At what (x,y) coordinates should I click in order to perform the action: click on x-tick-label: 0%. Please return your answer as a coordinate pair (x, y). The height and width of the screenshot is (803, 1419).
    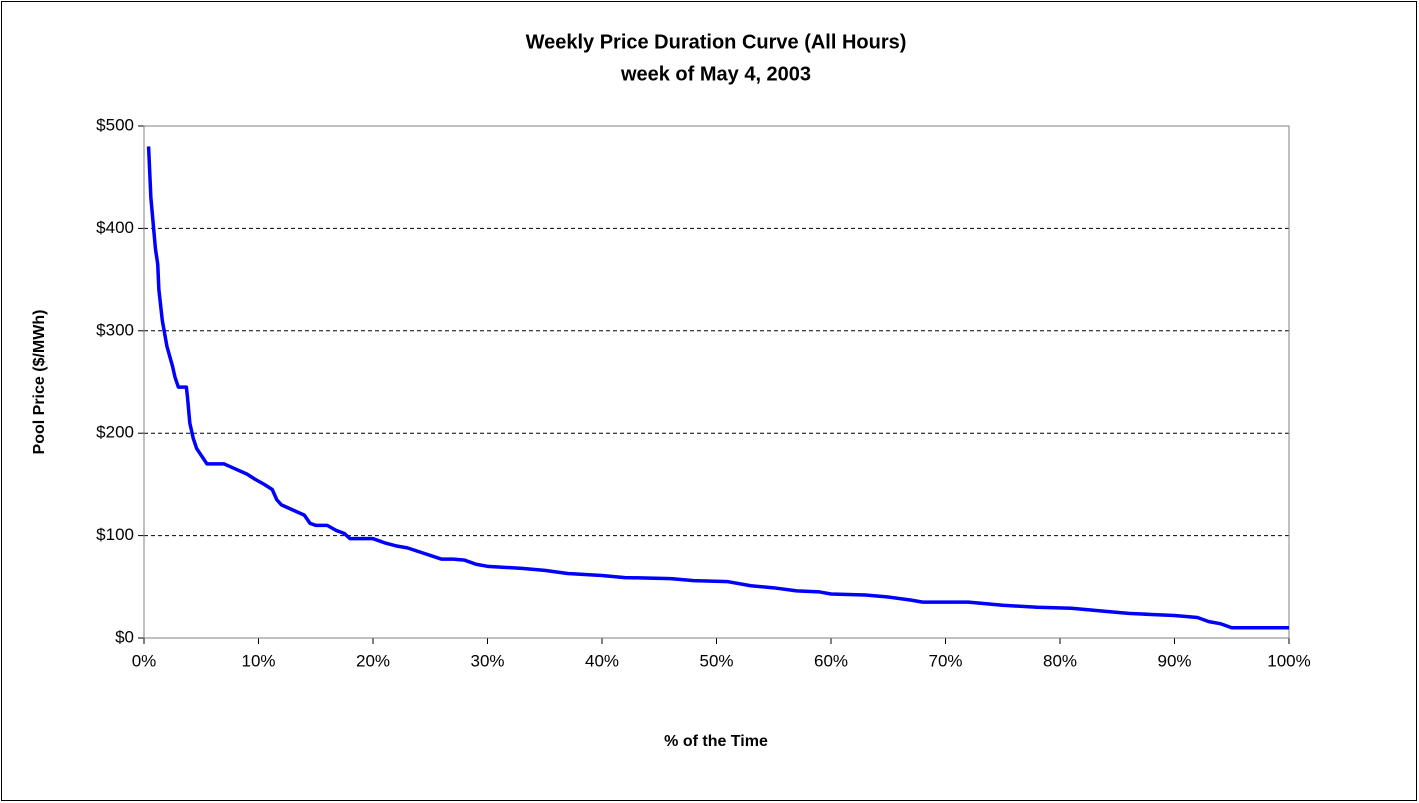
    Looking at the image, I should click on (144, 660).